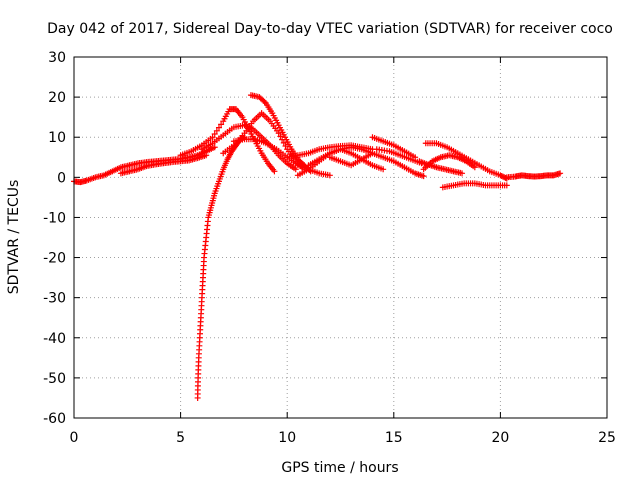  Describe the element at coordinates (533, 175) in the screenshot. I see `series-tail` at that location.